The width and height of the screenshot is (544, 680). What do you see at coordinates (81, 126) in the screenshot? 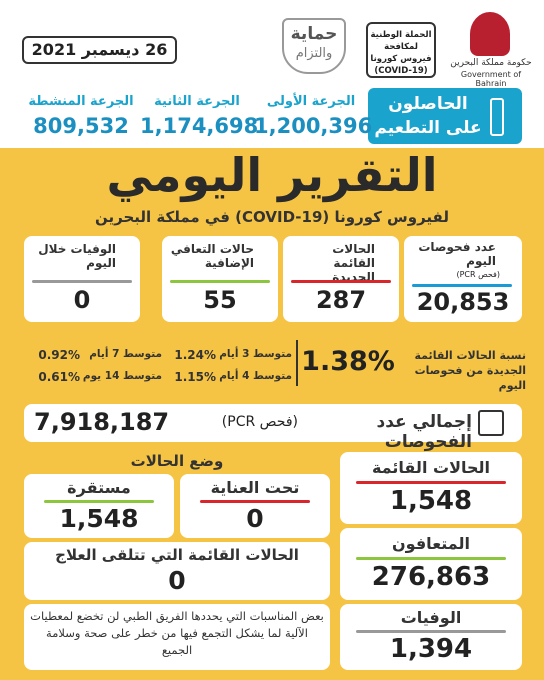
I see `dose-value: 809,532` at bounding box center [81, 126].